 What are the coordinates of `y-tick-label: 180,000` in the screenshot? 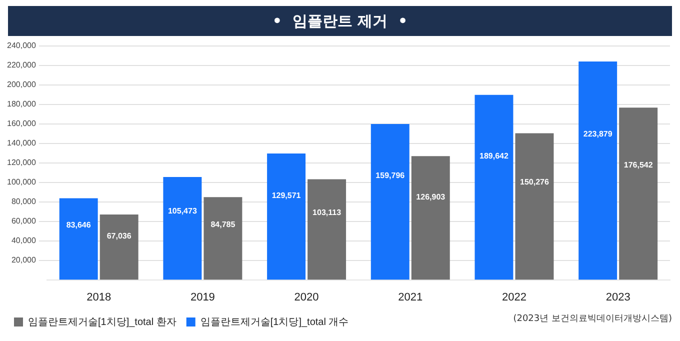 It's located at (21, 104).